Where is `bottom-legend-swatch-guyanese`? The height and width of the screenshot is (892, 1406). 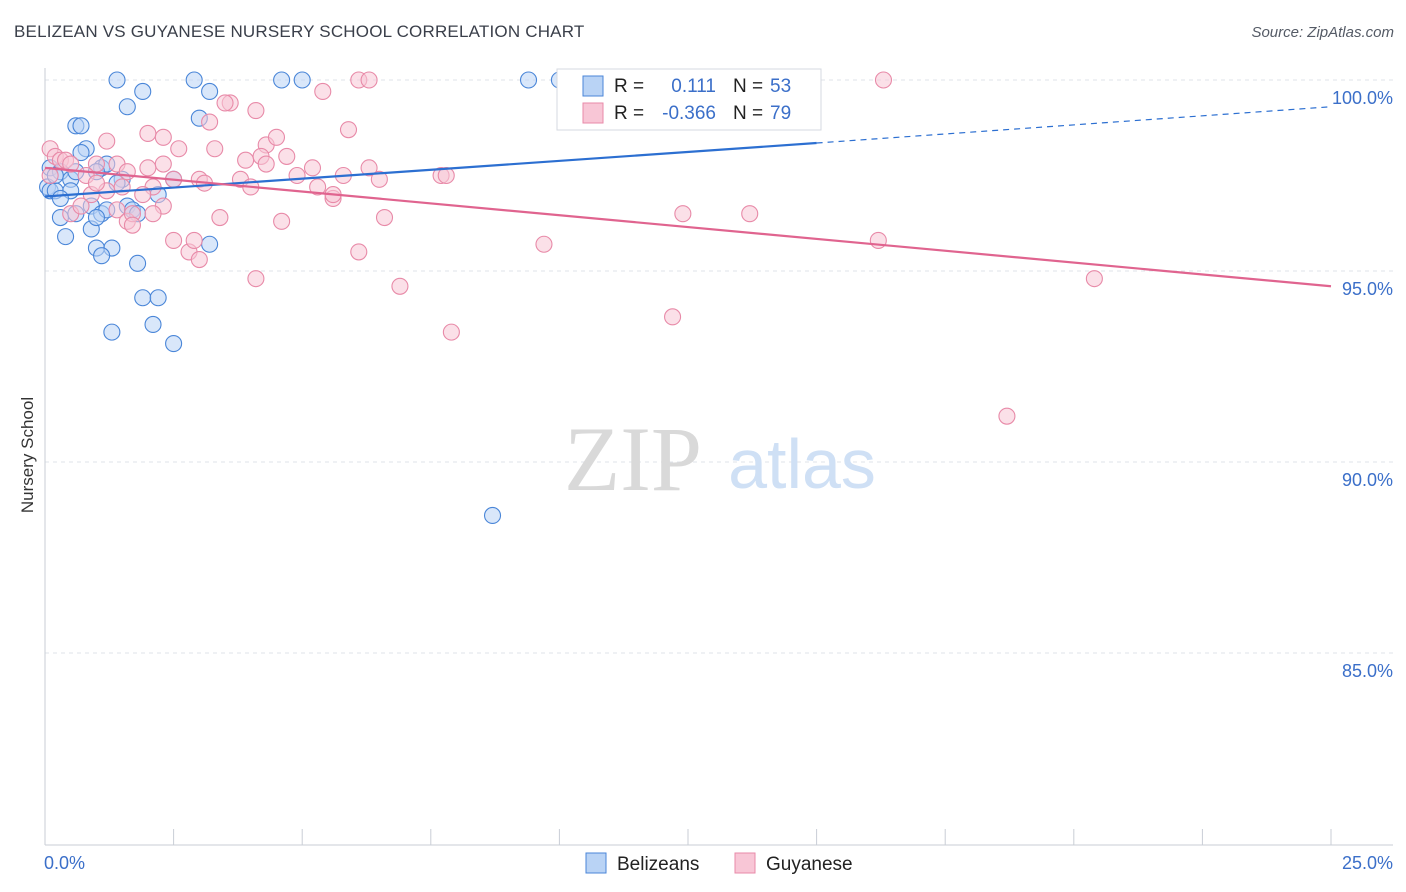 bottom-legend-swatch-guyanese is located at coordinates (745, 863).